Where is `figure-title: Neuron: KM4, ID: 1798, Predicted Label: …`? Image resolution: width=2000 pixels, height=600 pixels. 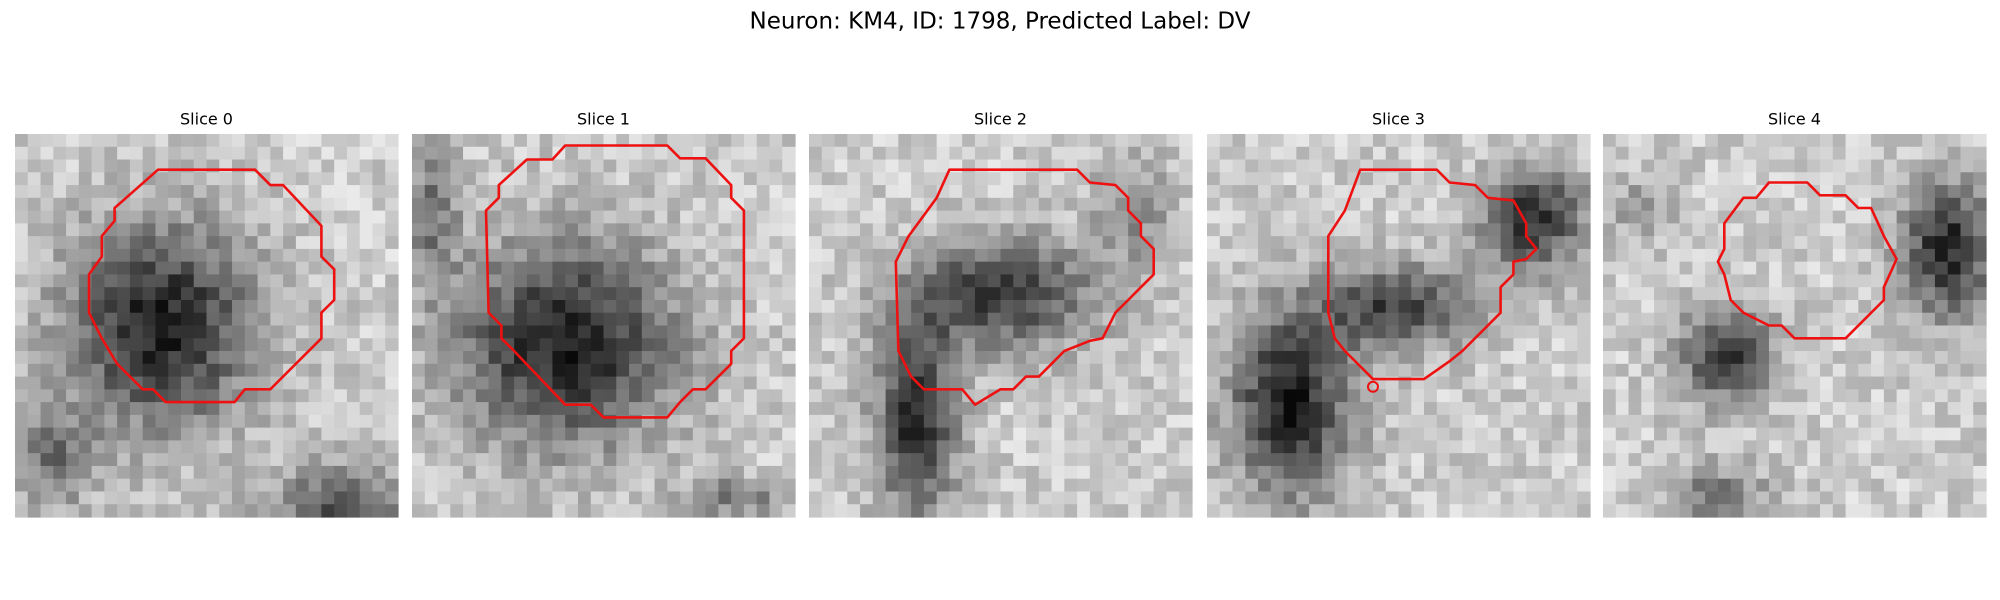 figure-title: Neuron: KM4, ID: 1798, Predicted Label: … is located at coordinates (1000, 22).